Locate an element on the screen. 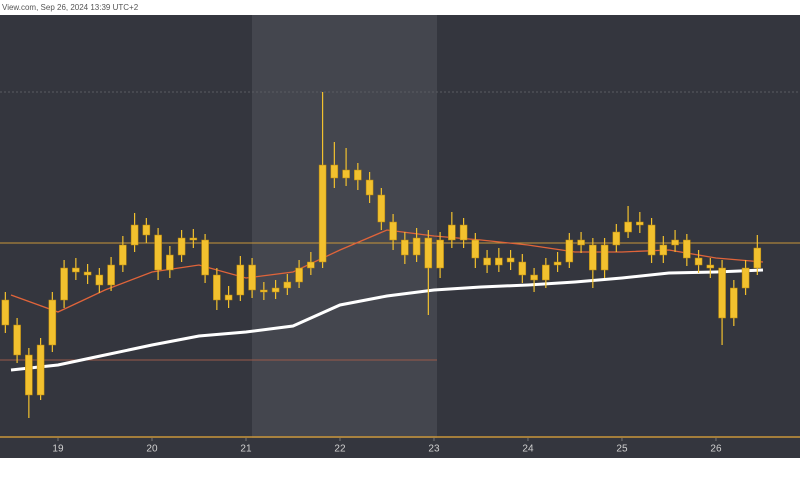  x-tick-label: 20 is located at coordinates (152, 449).